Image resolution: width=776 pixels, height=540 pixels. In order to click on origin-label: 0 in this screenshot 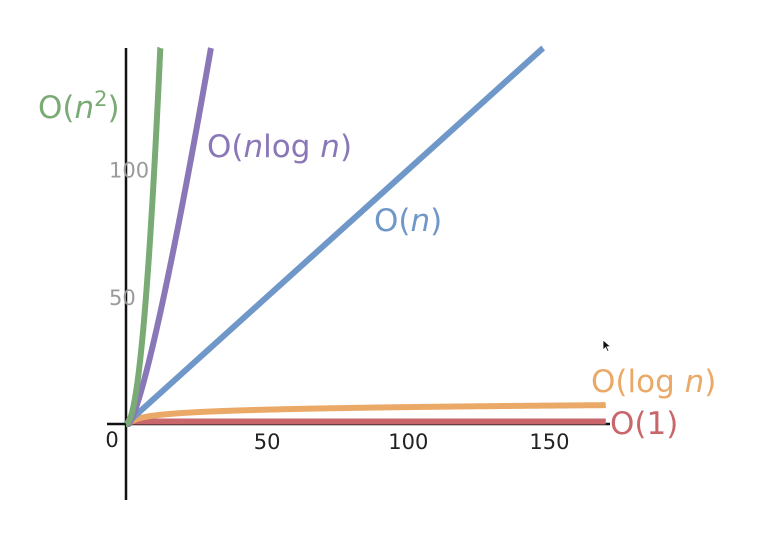, I will do `click(111, 440)`.